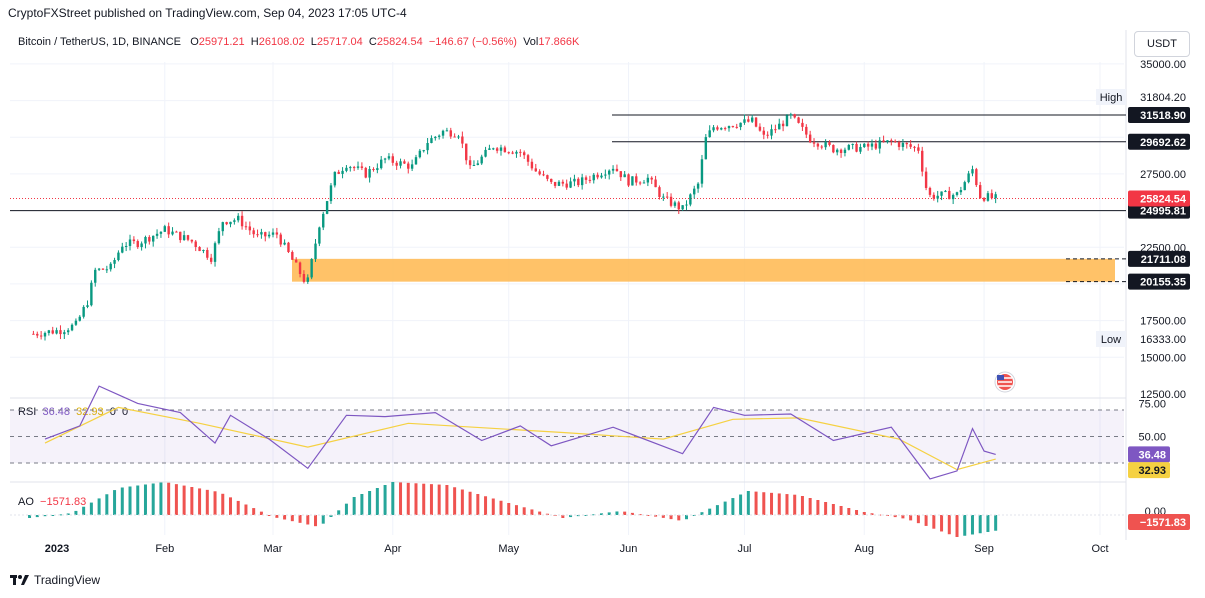  Describe the element at coordinates (472, 42) in the screenshot. I see `change-value: −146.67 (−0.56%)` at that location.